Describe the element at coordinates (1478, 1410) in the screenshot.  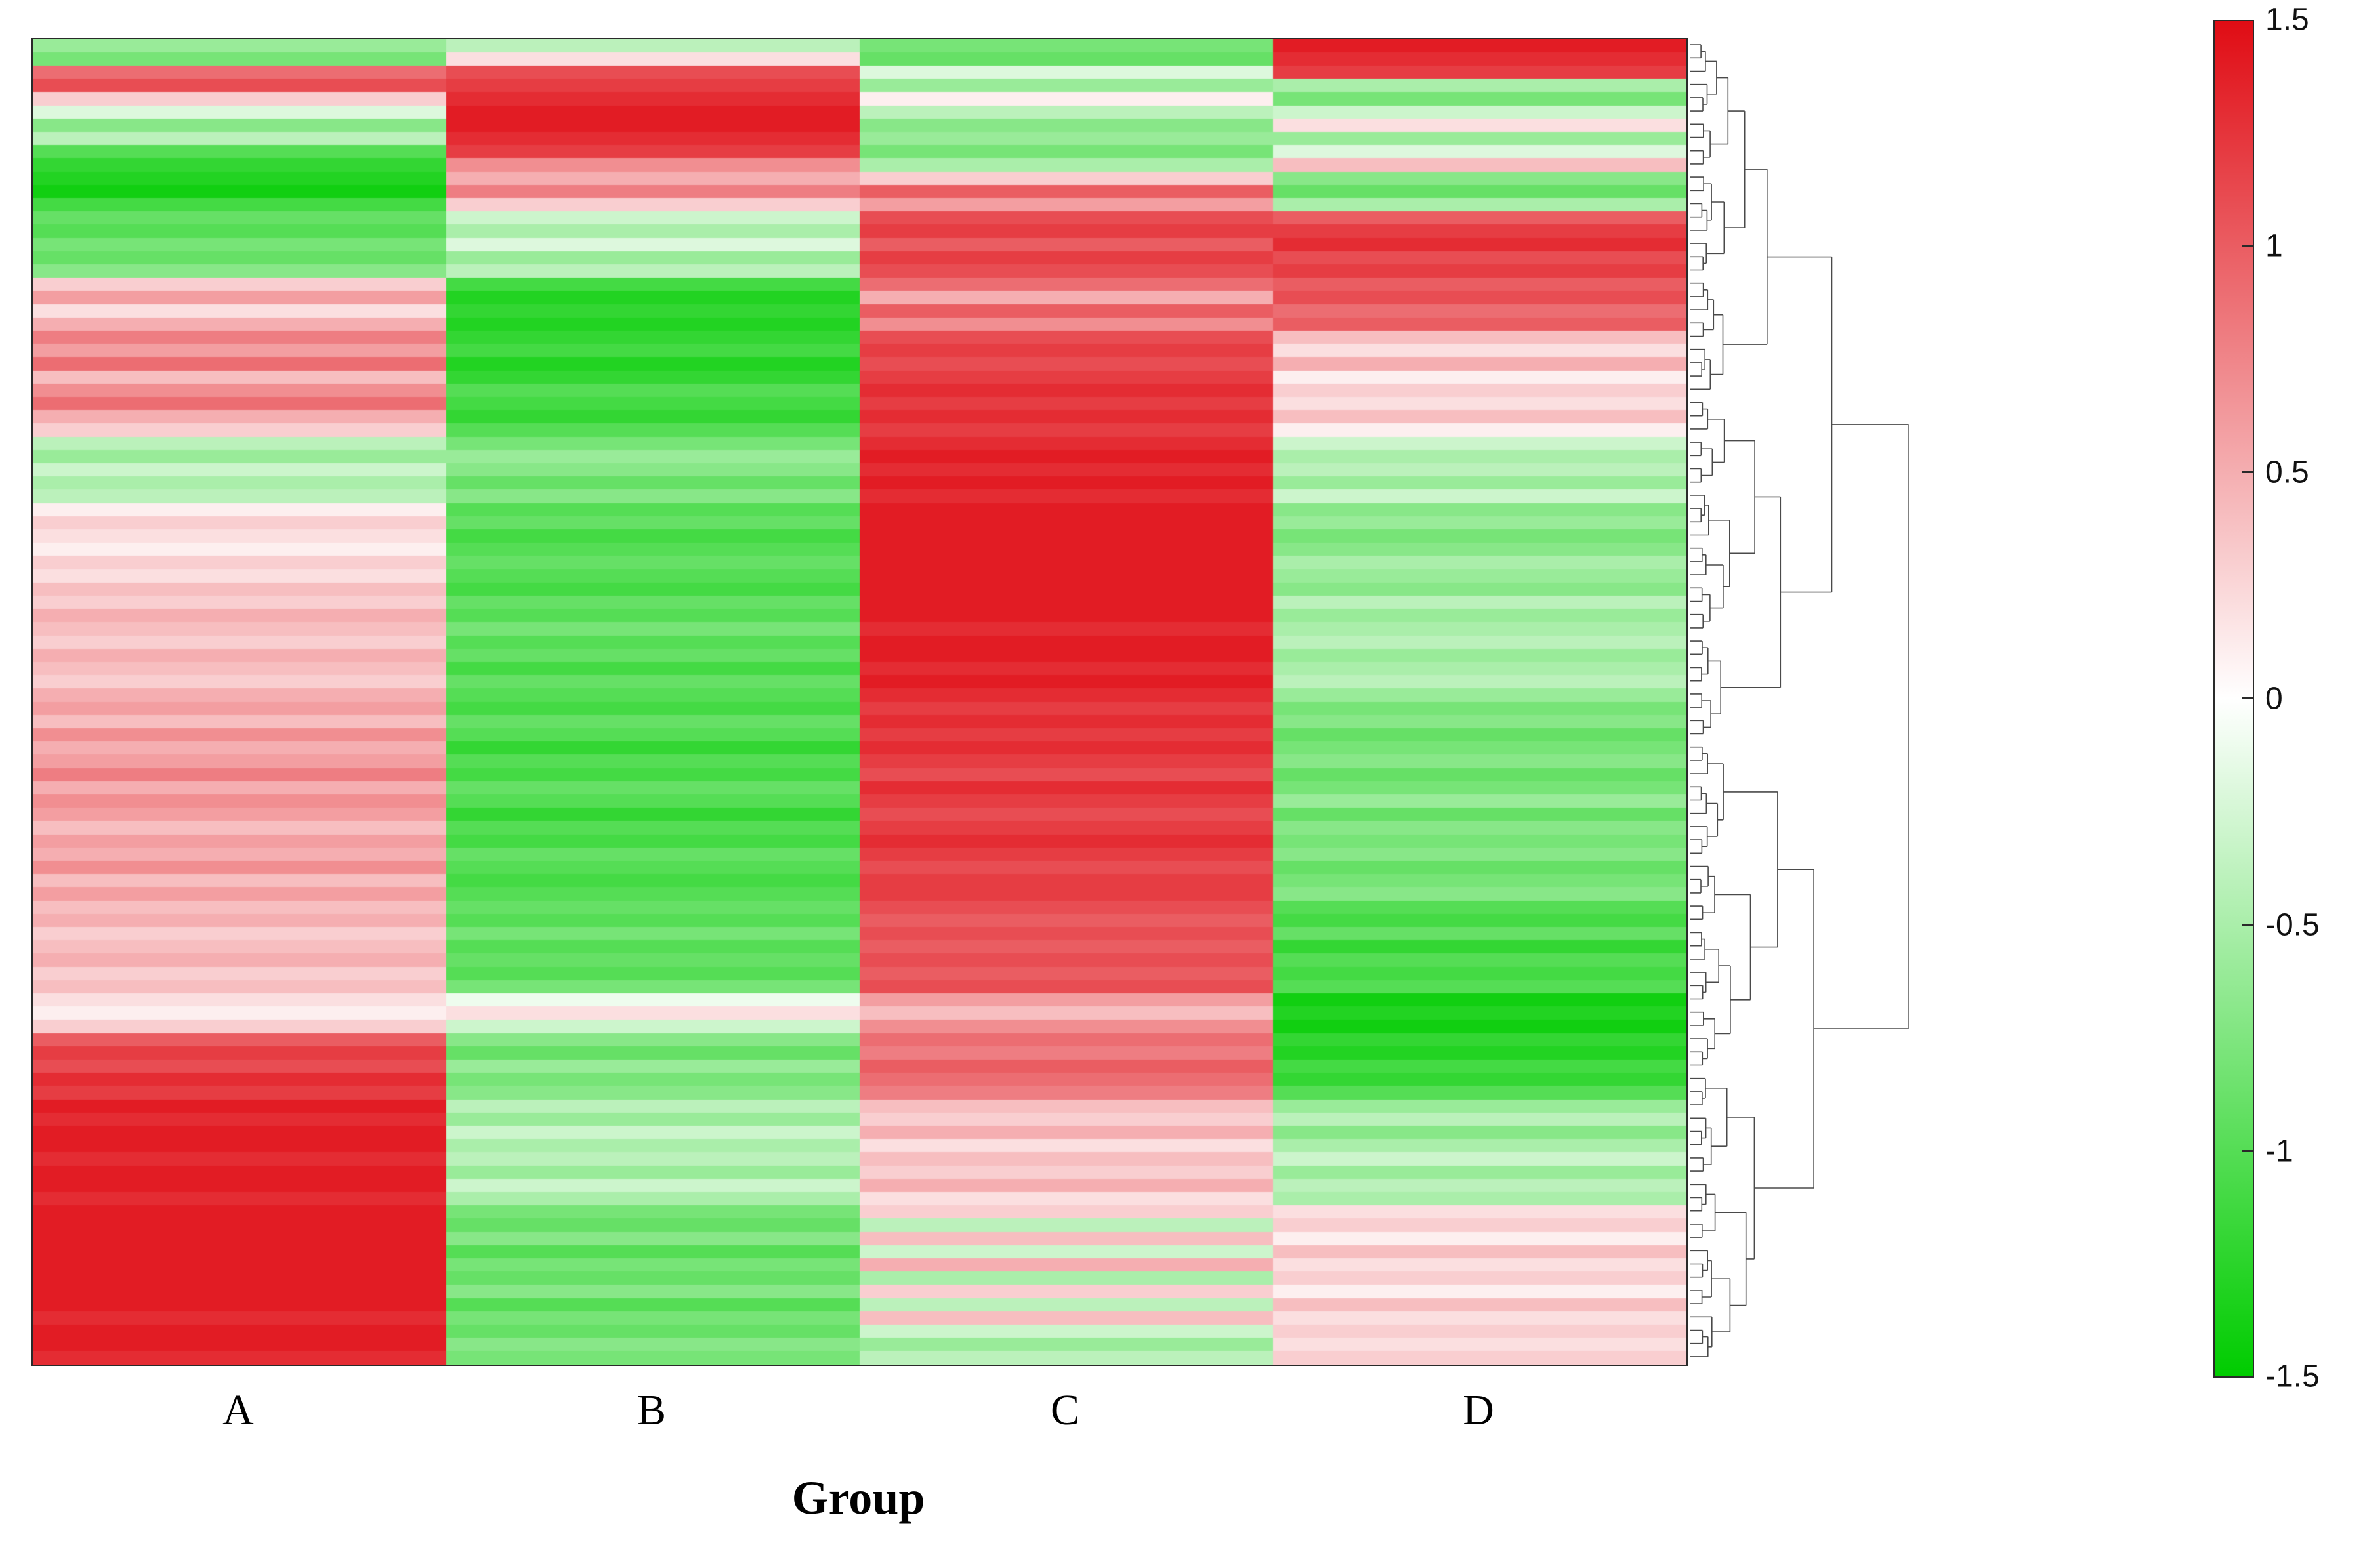
I see `x-tick-label-d: D` at that location.